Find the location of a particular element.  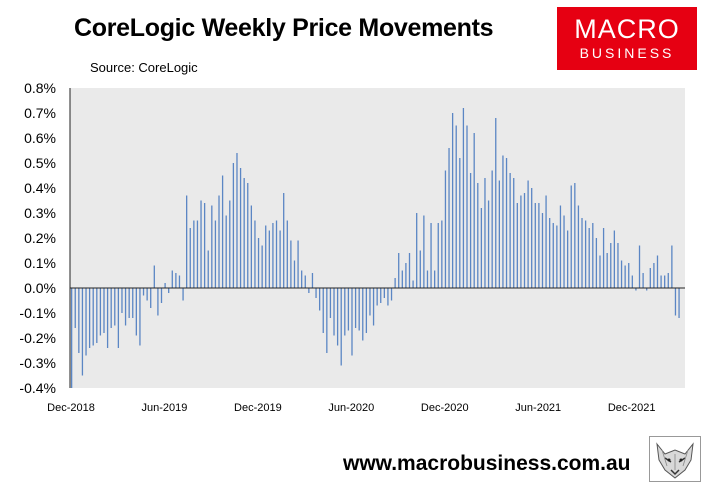

y-tick-label: 0.6% is located at coordinates (40, 138).